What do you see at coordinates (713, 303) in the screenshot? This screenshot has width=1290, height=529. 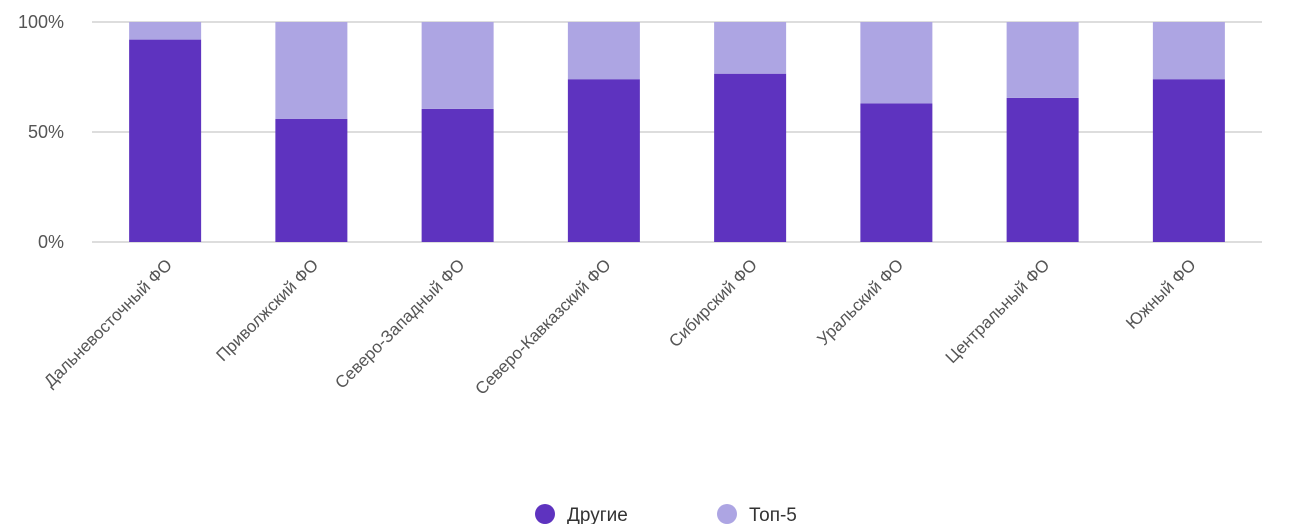 I see `x-category-label: Сибирский ФО` at bounding box center [713, 303].